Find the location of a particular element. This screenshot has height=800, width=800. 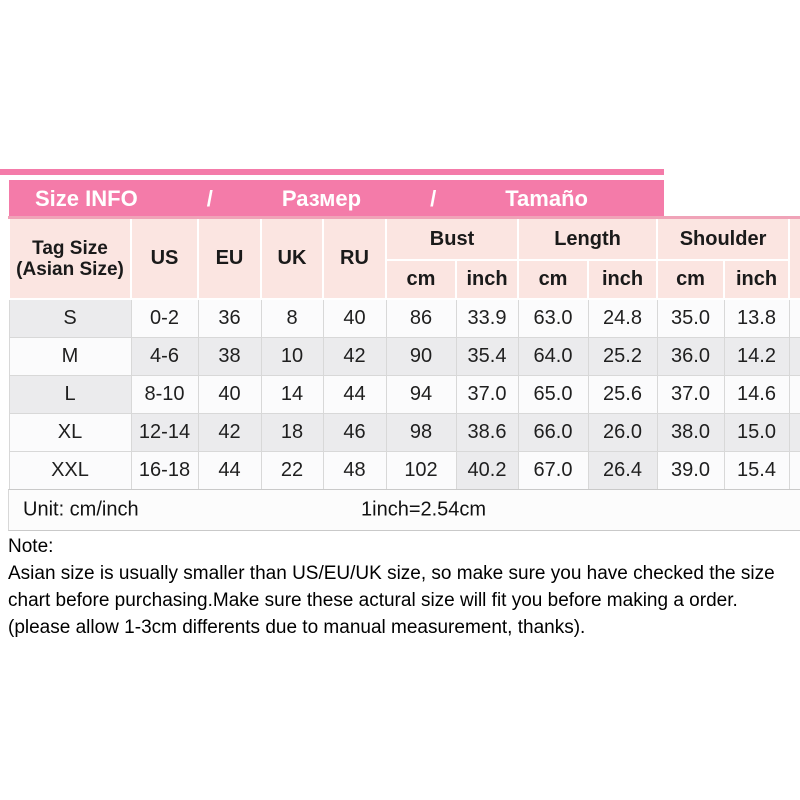

cell-shoulder-inch: 15.0 is located at coordinates (756, 432).